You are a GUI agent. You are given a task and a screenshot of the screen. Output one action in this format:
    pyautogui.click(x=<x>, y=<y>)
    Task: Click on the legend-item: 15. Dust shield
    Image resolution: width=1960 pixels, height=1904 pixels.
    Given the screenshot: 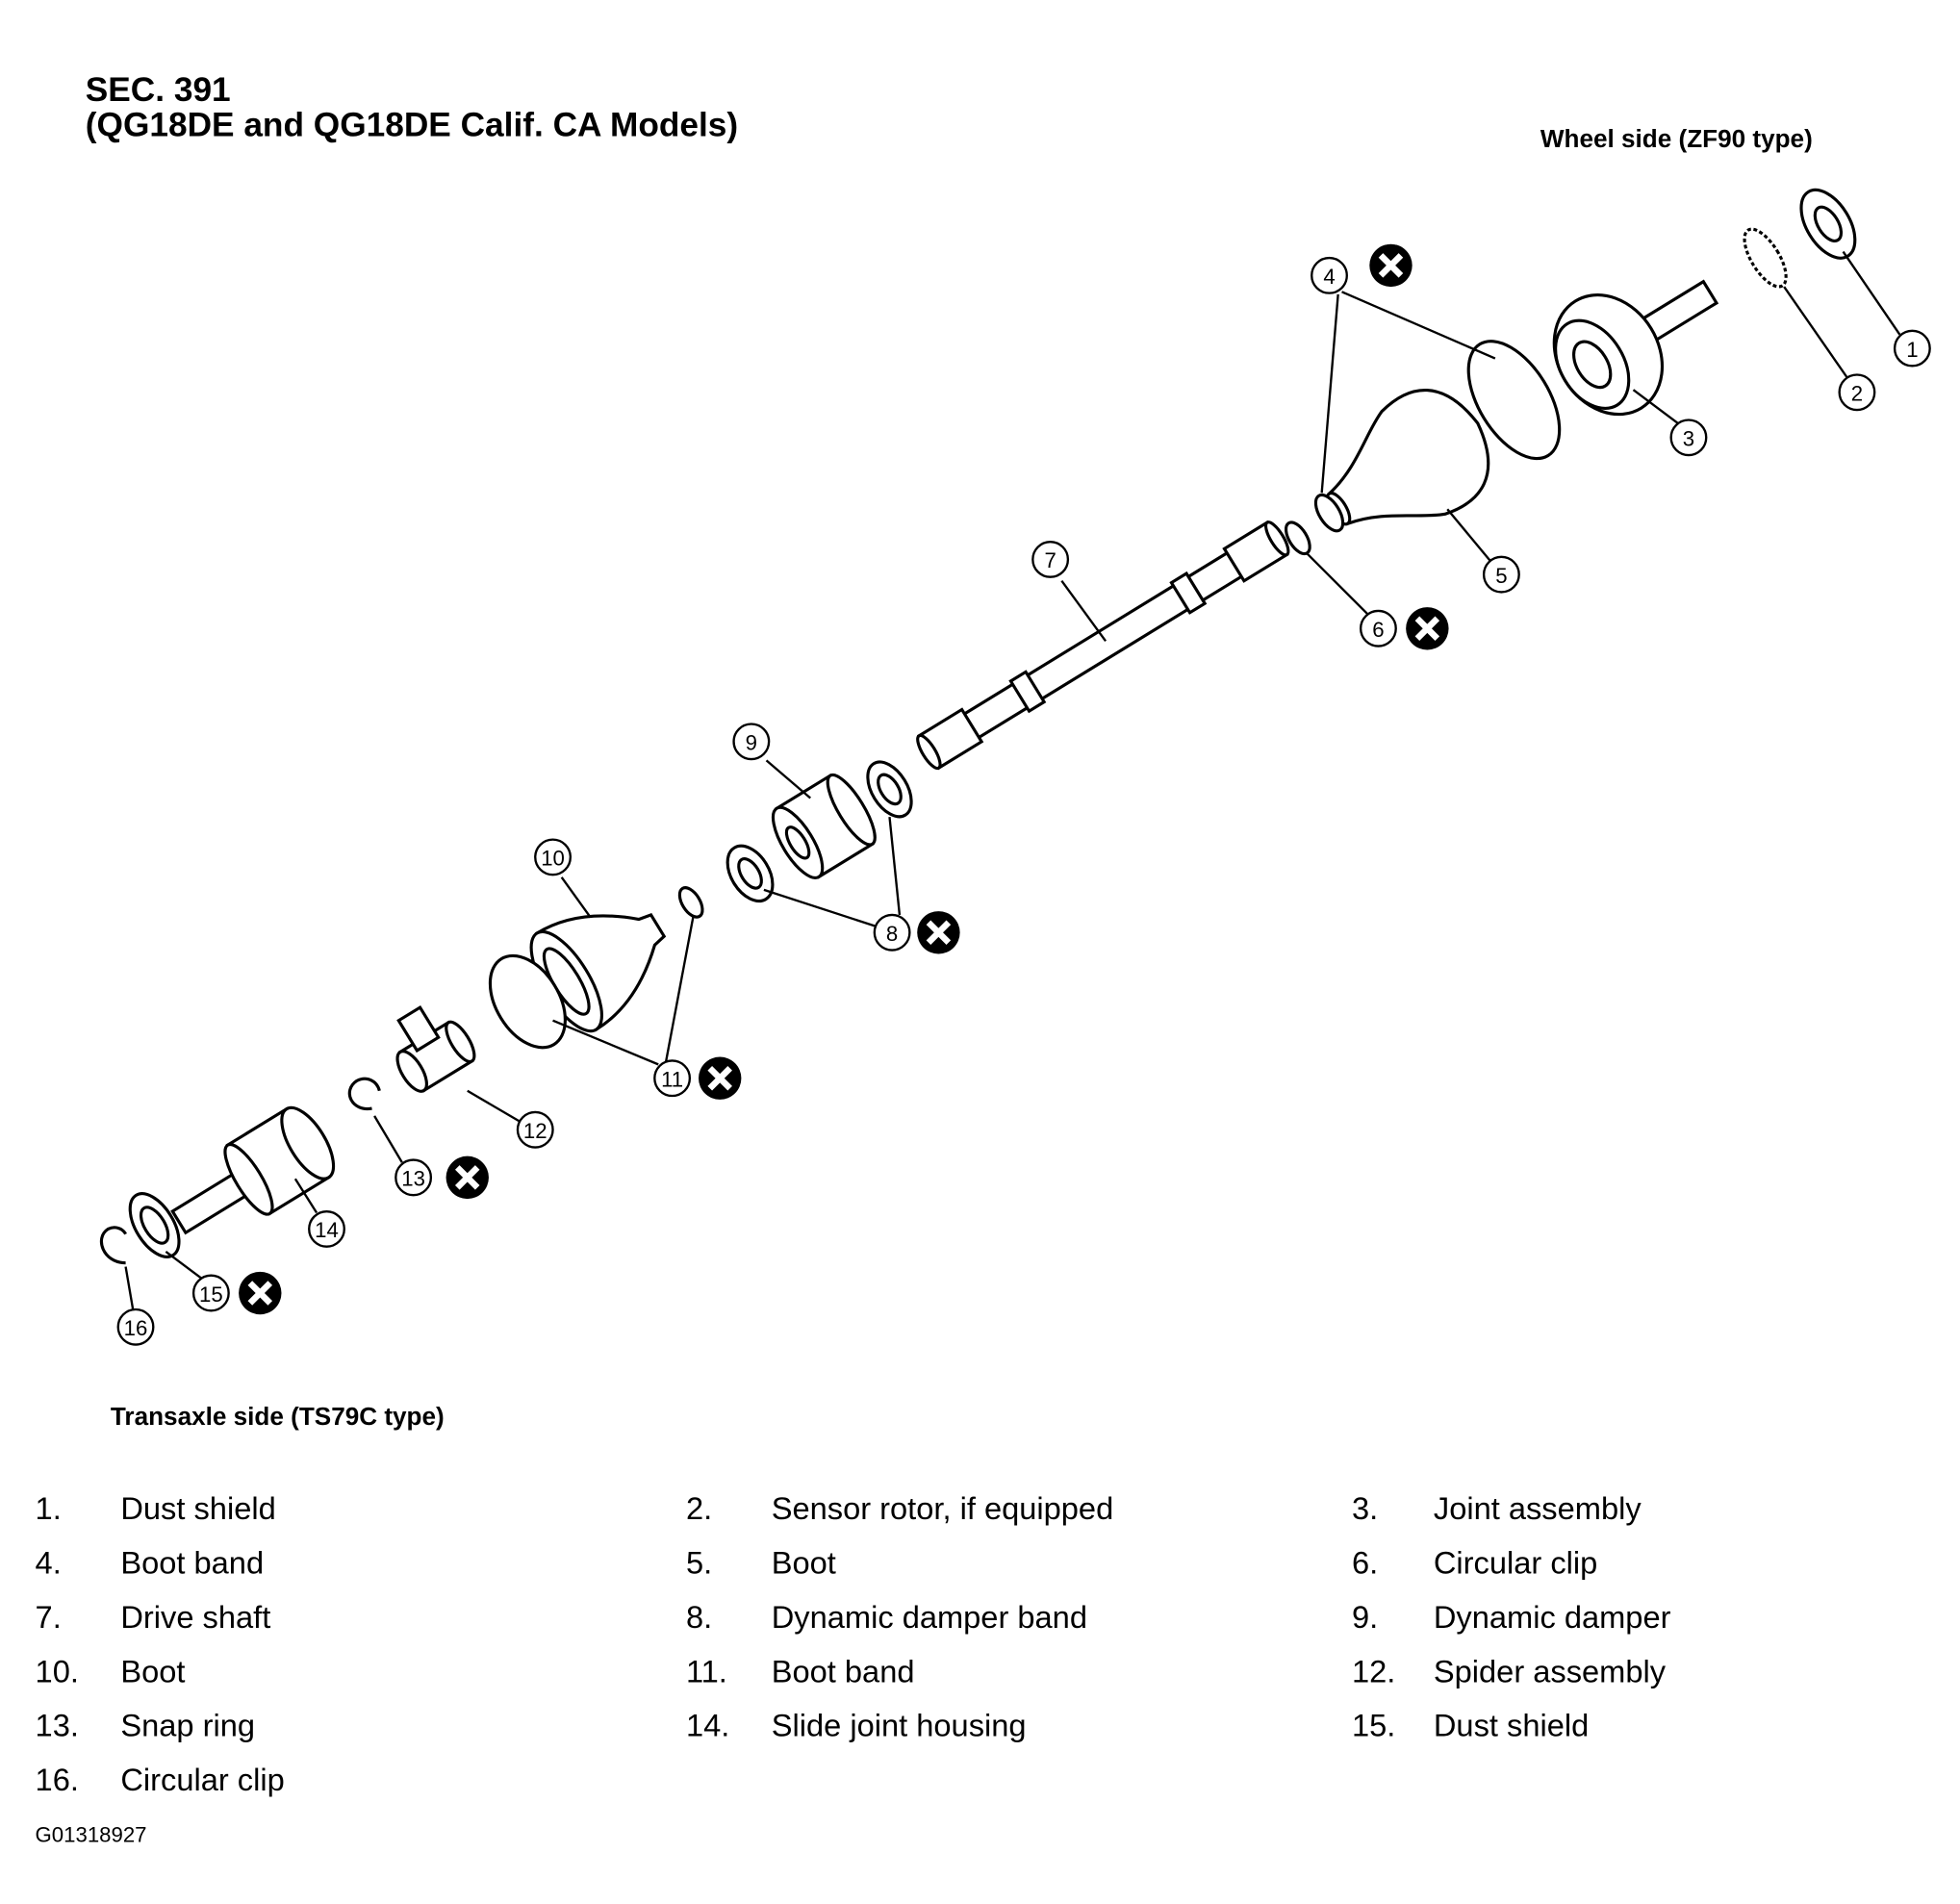 What is the action you would take?
    pyautogui.click(x=1471, y=1726)
    